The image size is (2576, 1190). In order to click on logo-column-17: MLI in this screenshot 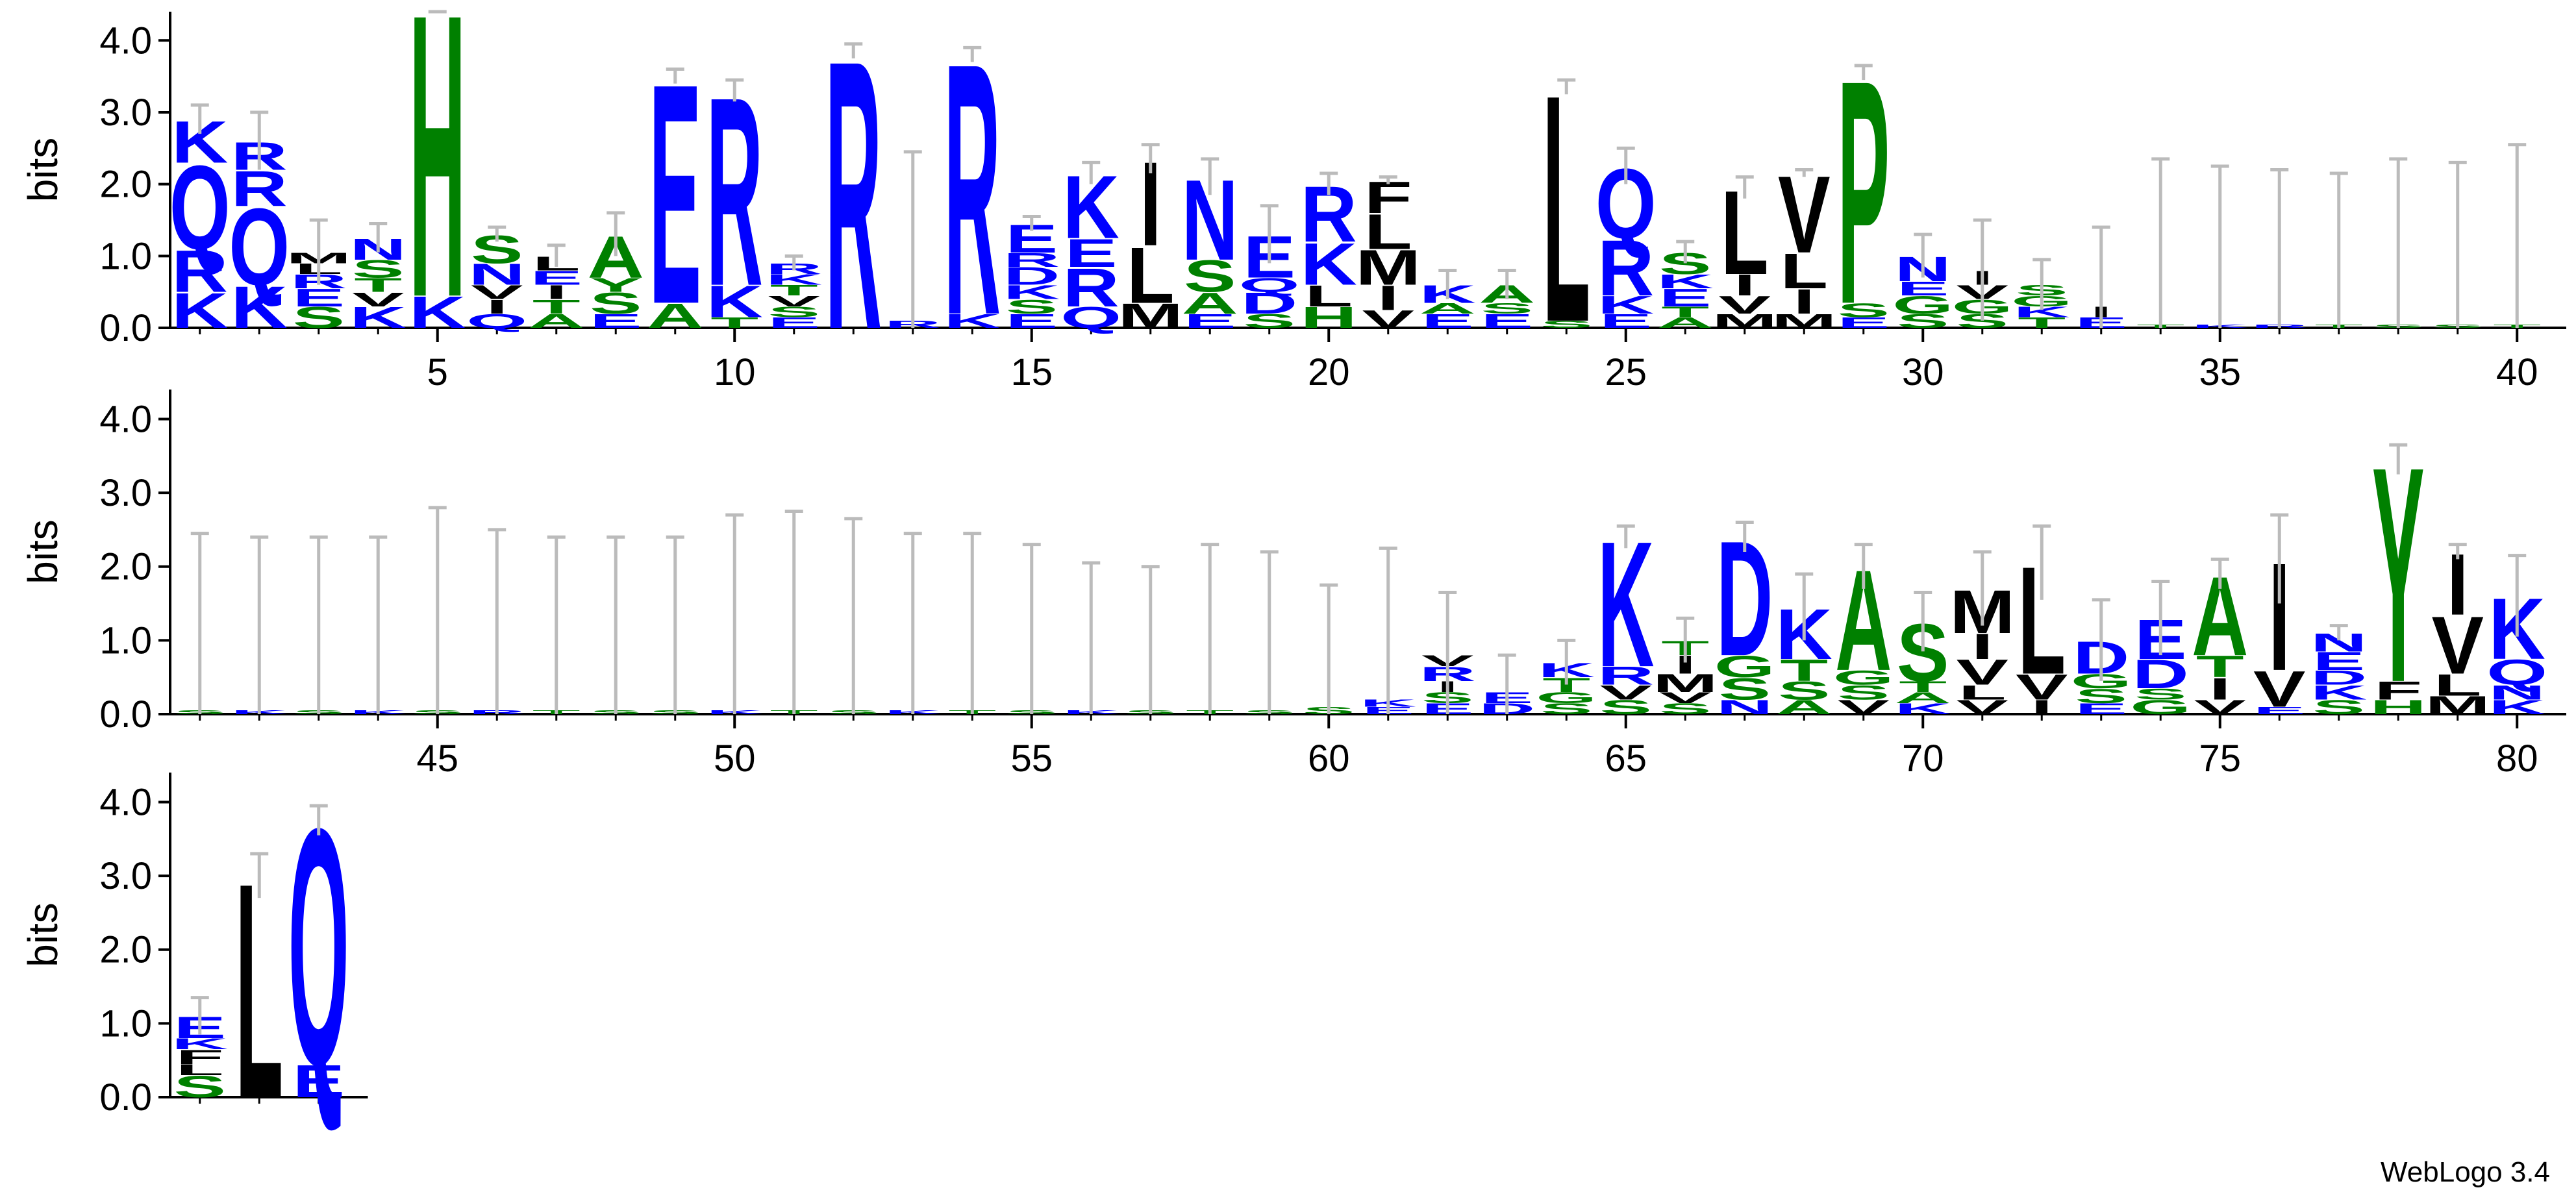, I will do `click(1150, 237)`.